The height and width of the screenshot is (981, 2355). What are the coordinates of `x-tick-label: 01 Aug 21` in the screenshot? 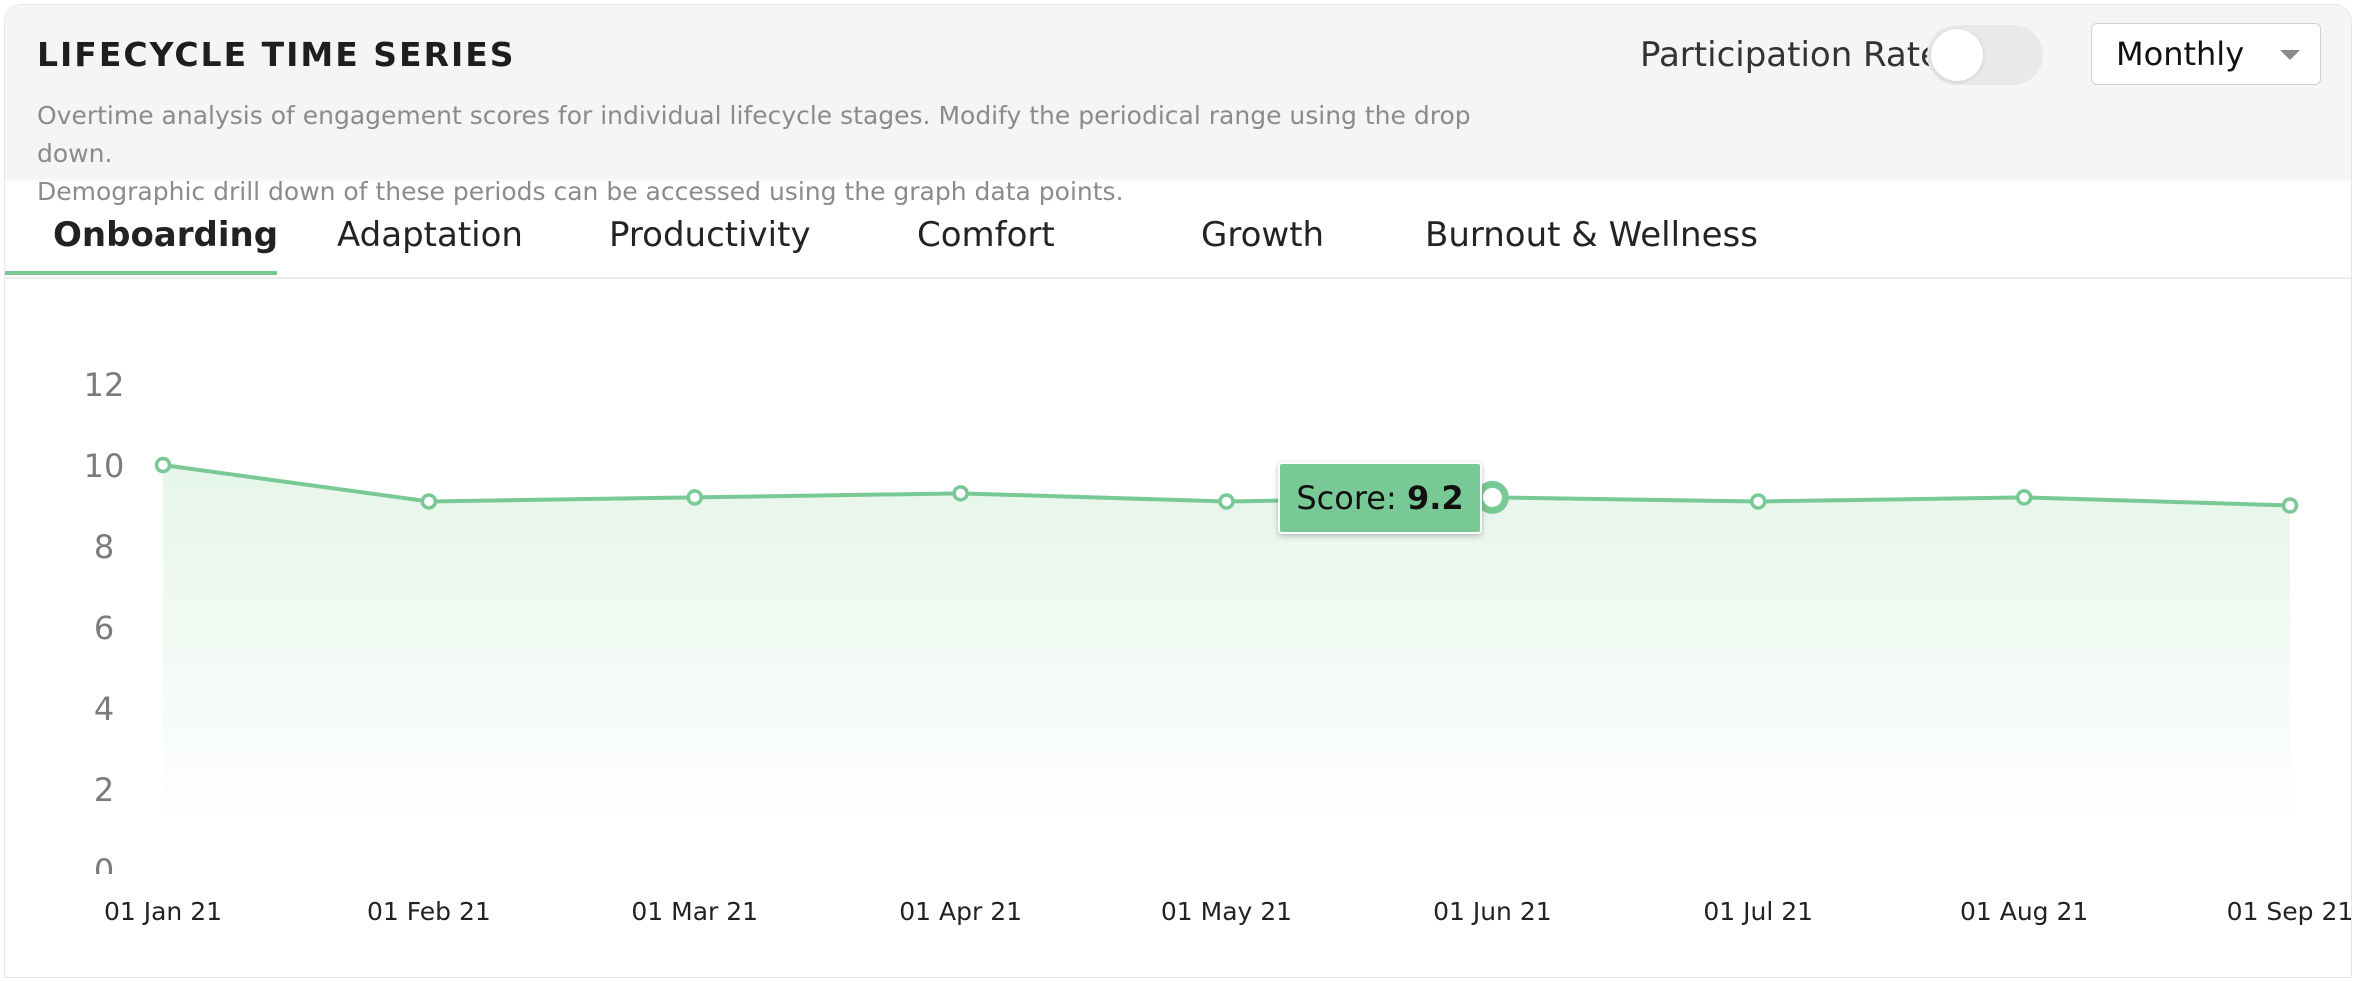 It's located at (2024, 911).